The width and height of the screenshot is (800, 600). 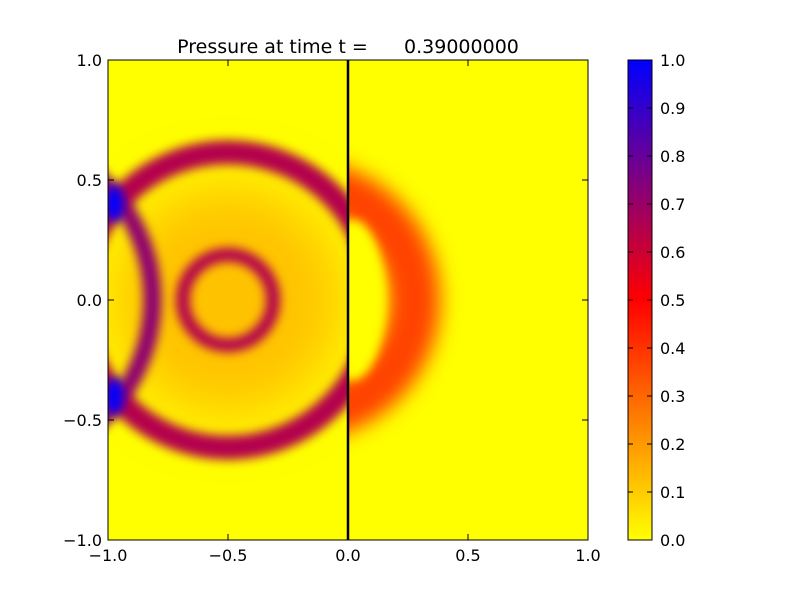 I want to click on interior-halo, so click(x=228, y=300).